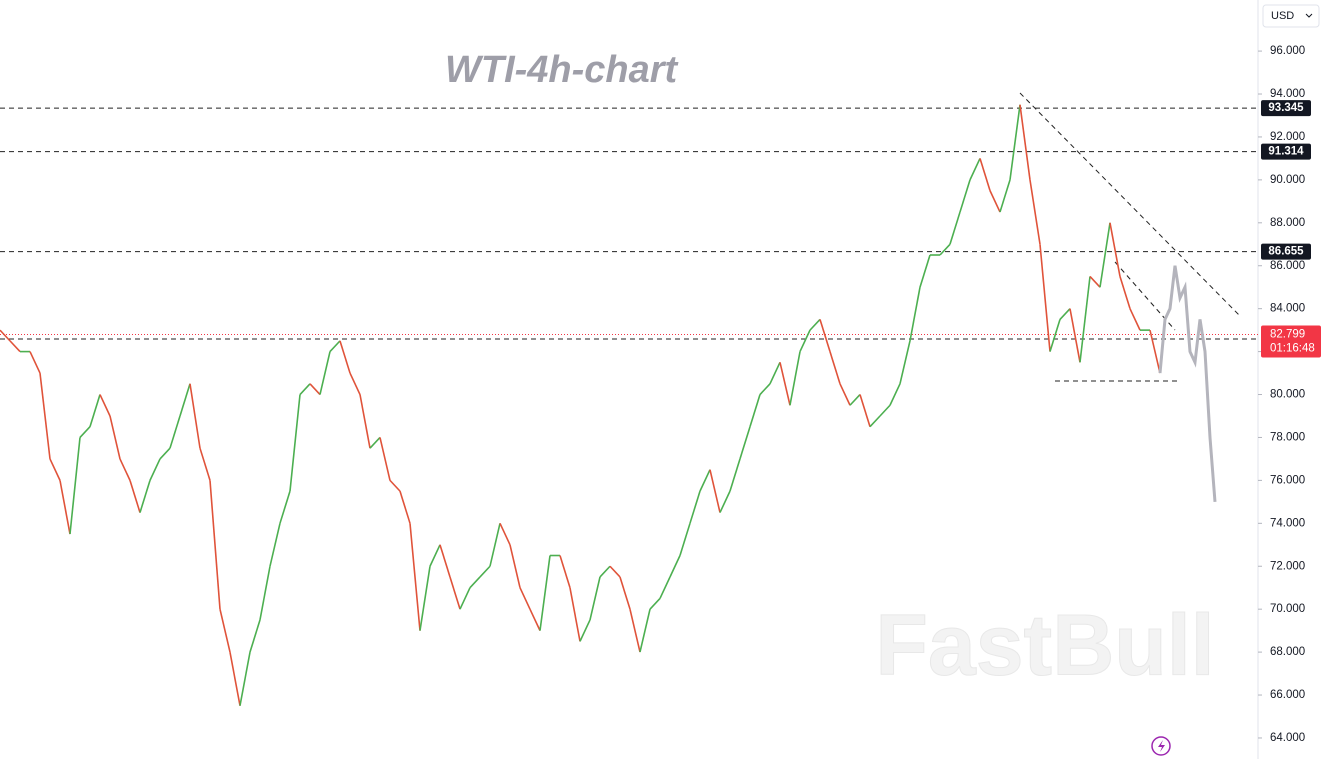 Image resolution: width=1323 pixels, height=759 pixels. What do you see at coordinates (1130, 204) in the screenshot?
I see `trendline` at bounding box center [1130, 204].